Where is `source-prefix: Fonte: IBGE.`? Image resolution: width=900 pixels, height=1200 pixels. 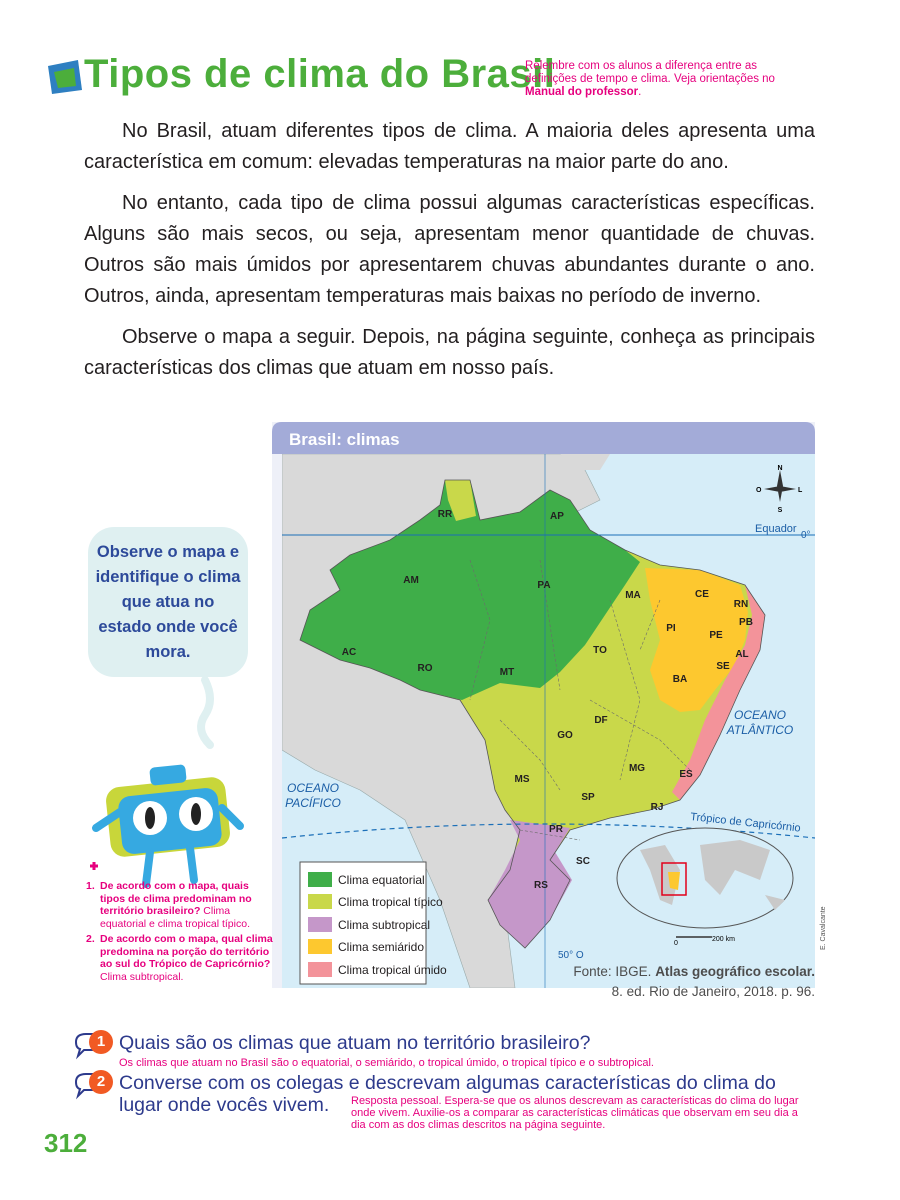
source-prefix: Fonte: IBGE. is located at coordinates (612, 971).